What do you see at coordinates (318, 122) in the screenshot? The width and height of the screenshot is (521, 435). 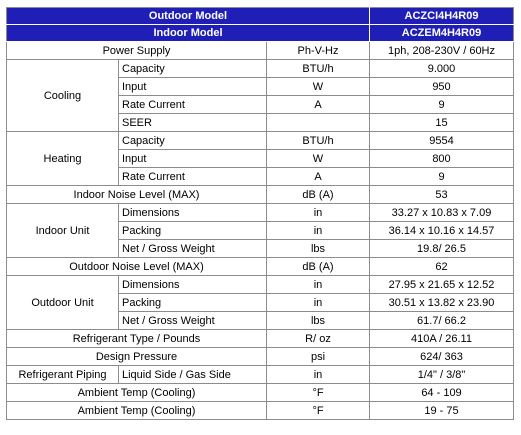 I see `cooling-seer-unit` at bounding box center [318, 122].